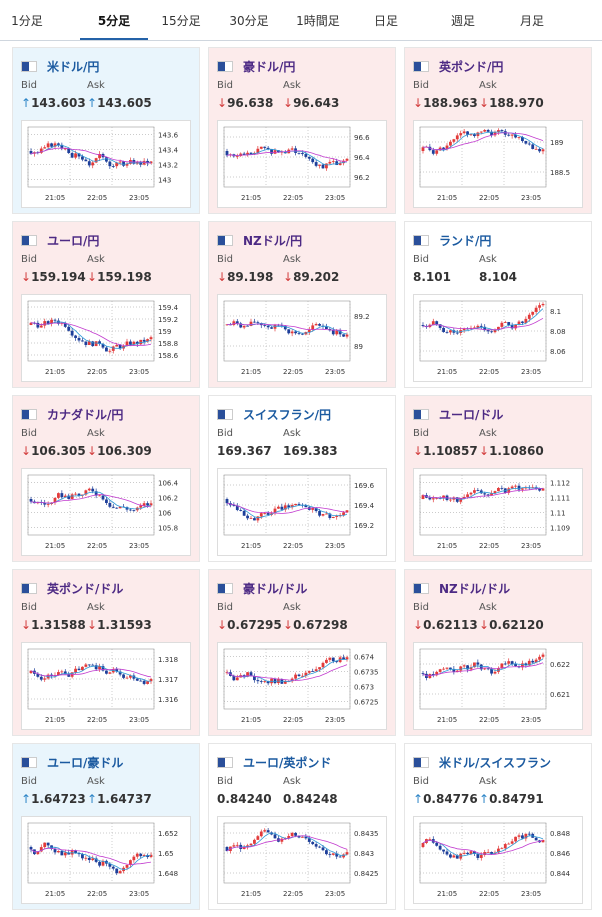 Image resolution: width=602 pixels, height=917 pixels. Describe the element at coordinates (287, 763) in the screenshot. I see `pair-name: ユーロ/英ポンド` at that location.